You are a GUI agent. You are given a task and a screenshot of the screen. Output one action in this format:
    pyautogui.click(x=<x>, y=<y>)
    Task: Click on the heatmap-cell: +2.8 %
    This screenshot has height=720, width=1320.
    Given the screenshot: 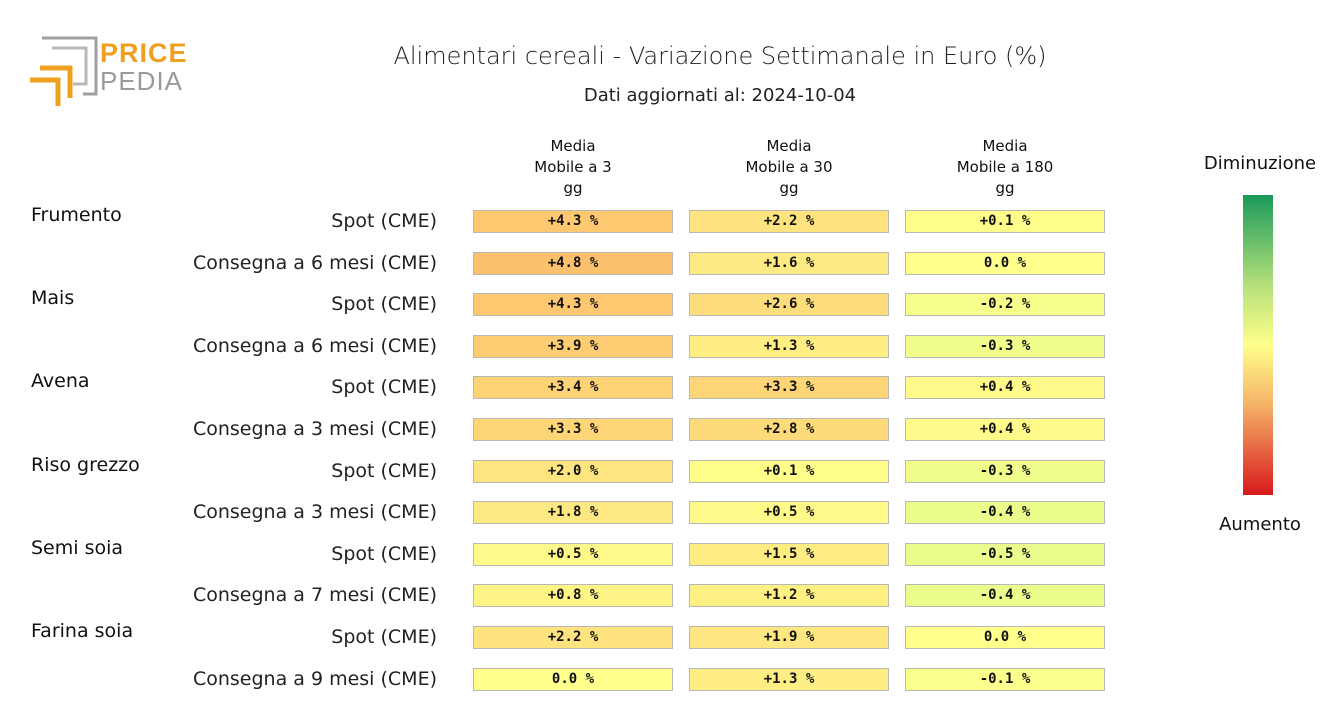 What is the action you would take?
    pyautogui.click(x=789, y=429)
    